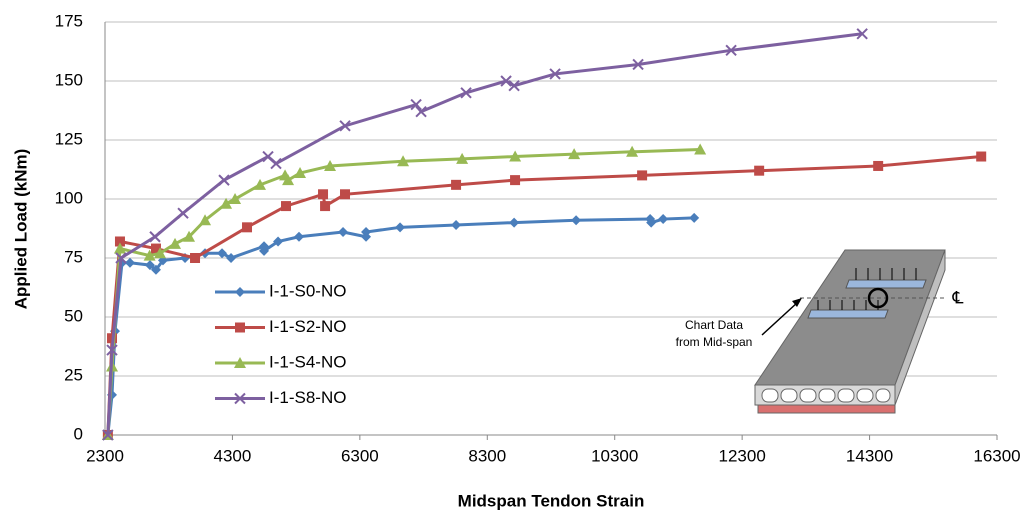  What do you see at coordinates (73, 374) in the screenshot?
I see `y-tick-label: 25` at bounding box center [73, 374].